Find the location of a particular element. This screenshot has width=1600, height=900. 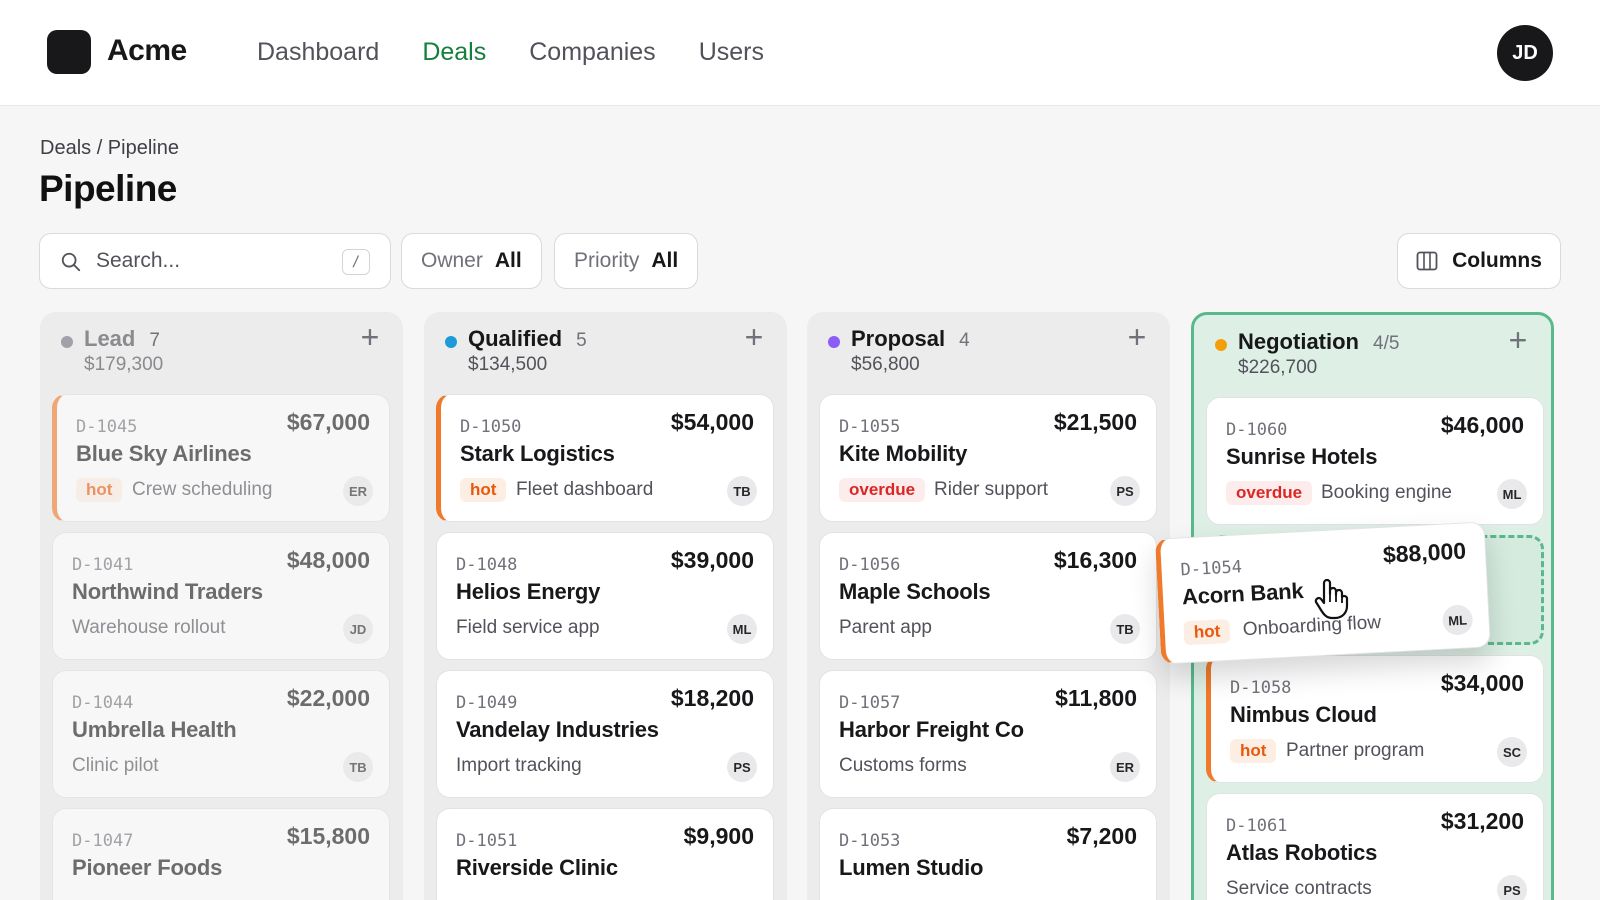

deal-id: D-1056 is located at coordinates (870, 565).